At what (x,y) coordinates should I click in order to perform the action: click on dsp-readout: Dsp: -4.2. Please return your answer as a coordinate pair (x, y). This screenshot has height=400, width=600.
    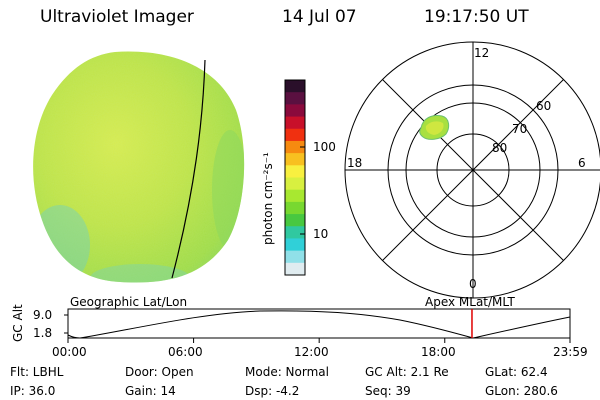
    Looking at the image, I should click on (272, 391).